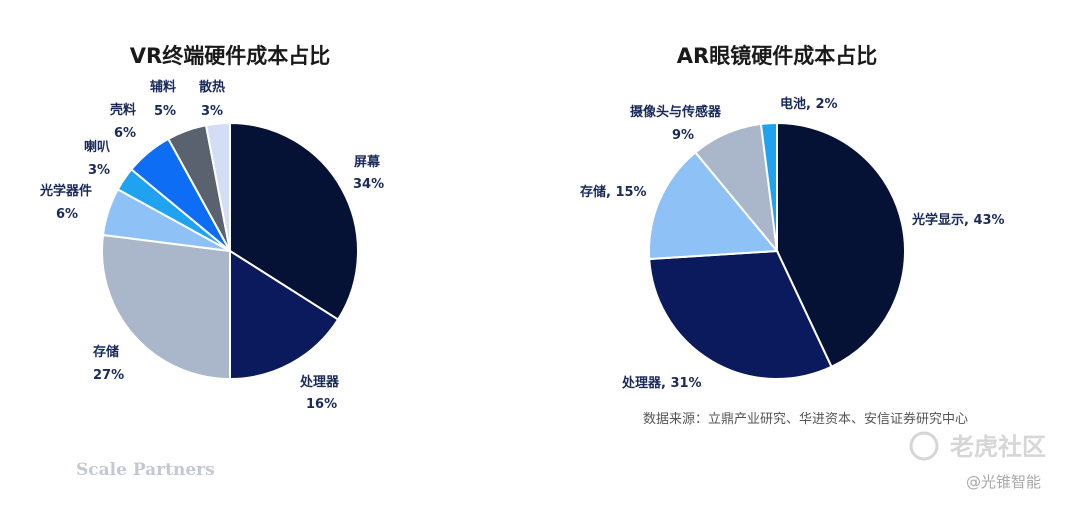 This screenshot has width=1080, height=506. I want to click on vr-label-optics: 光学器件, so click(65, 191).